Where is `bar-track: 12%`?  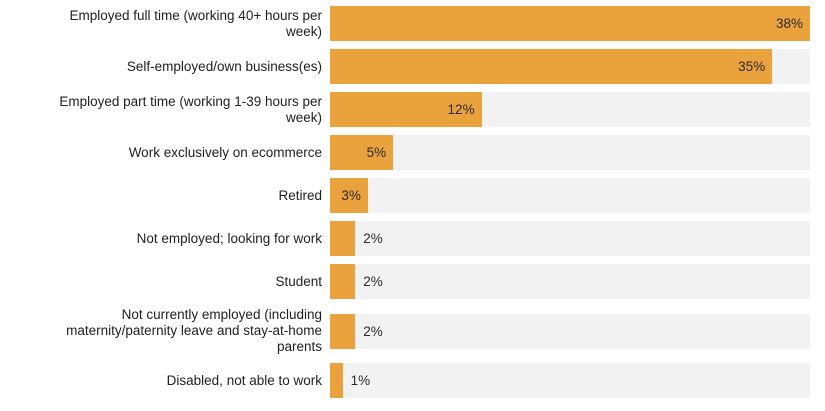
bar-track: 12% is located at coordinates (570, 109).